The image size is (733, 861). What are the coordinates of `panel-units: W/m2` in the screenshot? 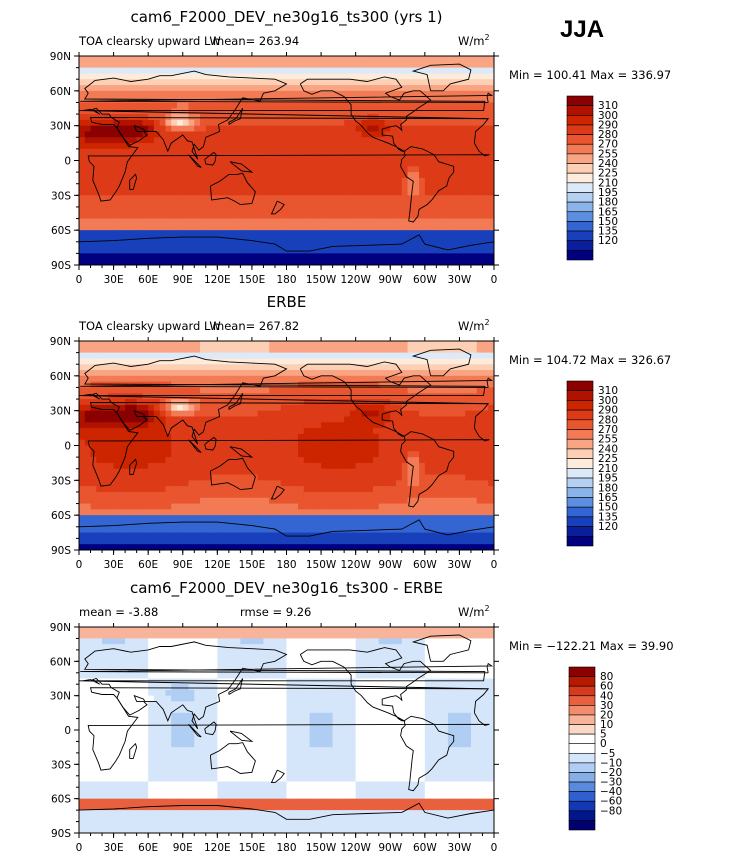 It's located at (474, 40).